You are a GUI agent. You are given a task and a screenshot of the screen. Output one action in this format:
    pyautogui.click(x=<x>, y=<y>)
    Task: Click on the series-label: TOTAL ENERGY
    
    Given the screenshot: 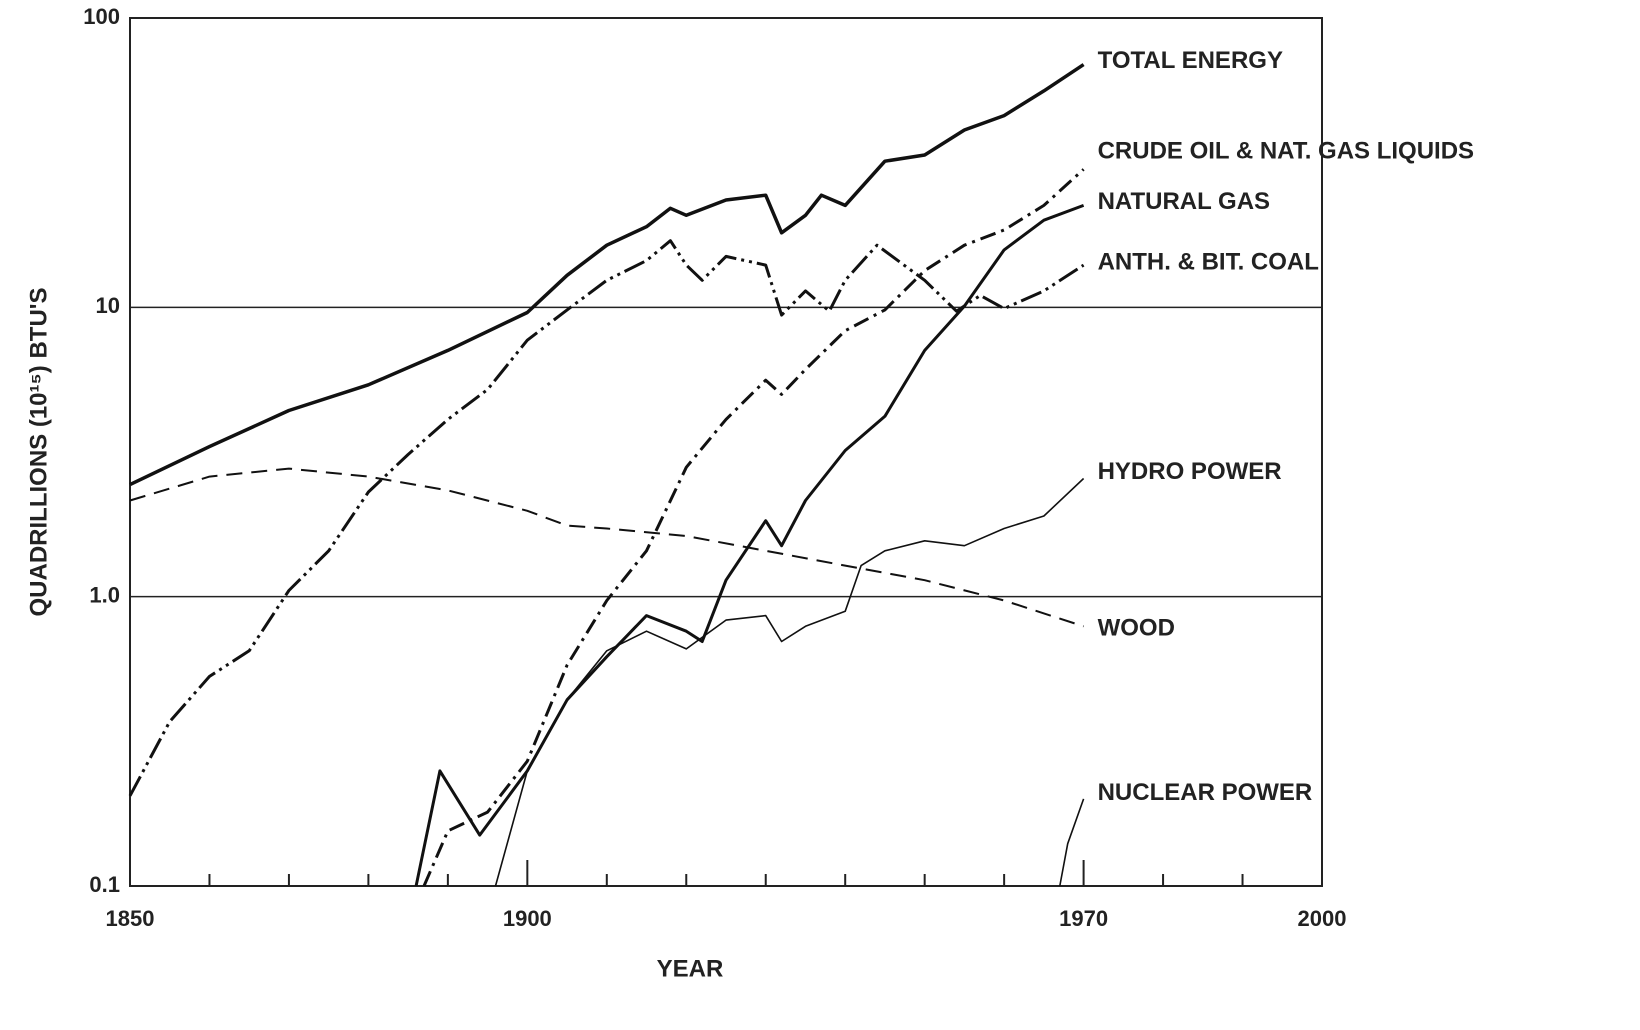 What is the action you would take?
    pyautogui.click(x=1190, y=60)
    